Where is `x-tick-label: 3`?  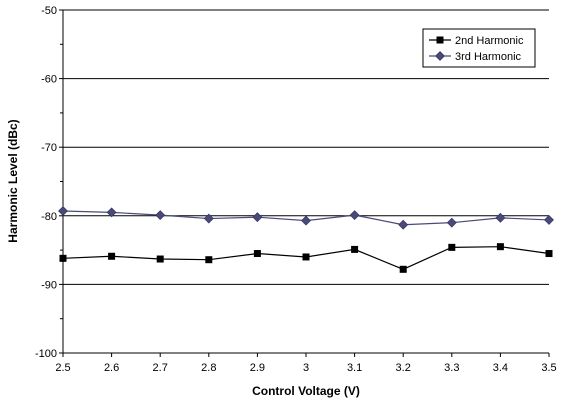 x-tick-label: 3 is located at coordinates (306, 368).